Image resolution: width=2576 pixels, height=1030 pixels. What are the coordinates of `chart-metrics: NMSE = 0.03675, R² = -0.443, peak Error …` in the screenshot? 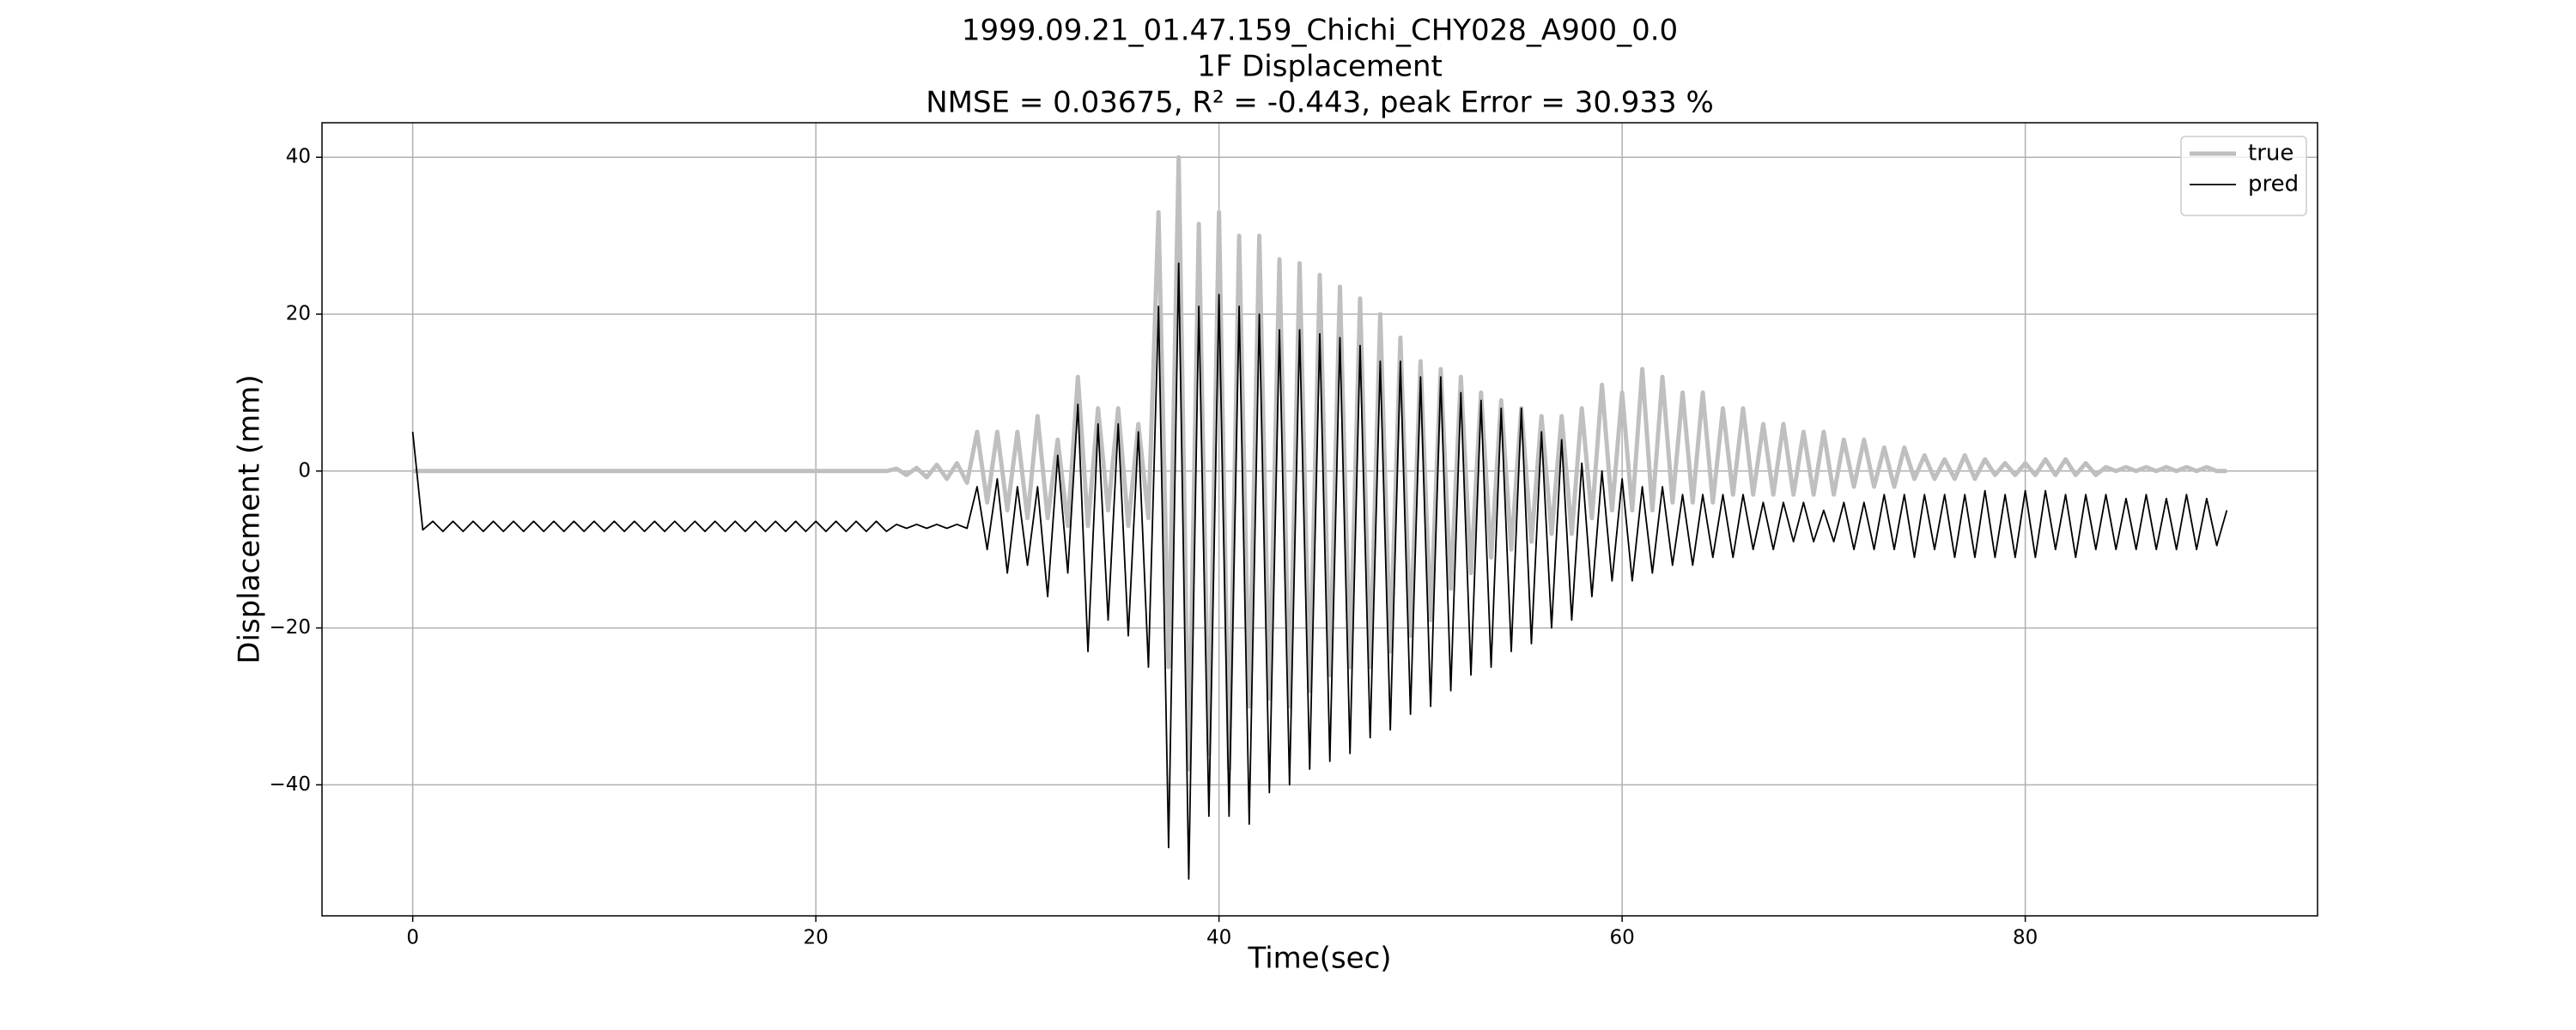 It's located at (1320, 103).